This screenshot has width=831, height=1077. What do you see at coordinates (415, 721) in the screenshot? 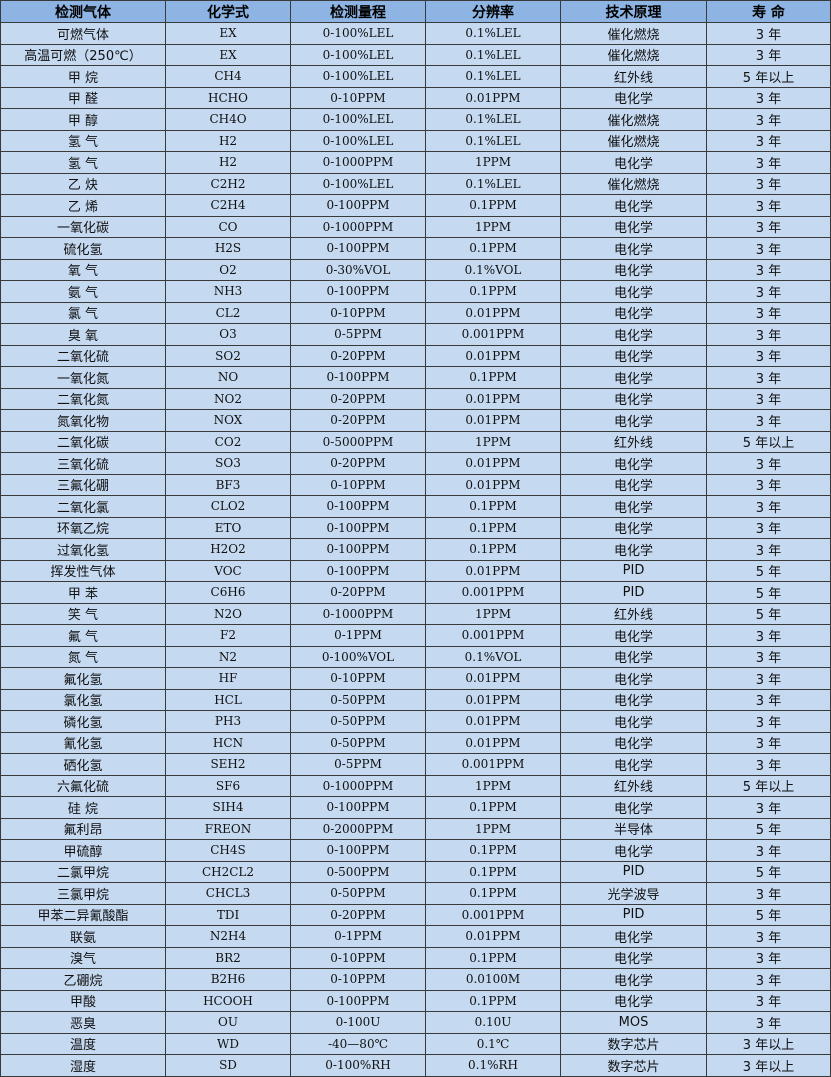
I see `table-row: 磷化氢 PH3 0-50PPM 0.01PPM 电化学 3 年` at bounding box center [415, 721].